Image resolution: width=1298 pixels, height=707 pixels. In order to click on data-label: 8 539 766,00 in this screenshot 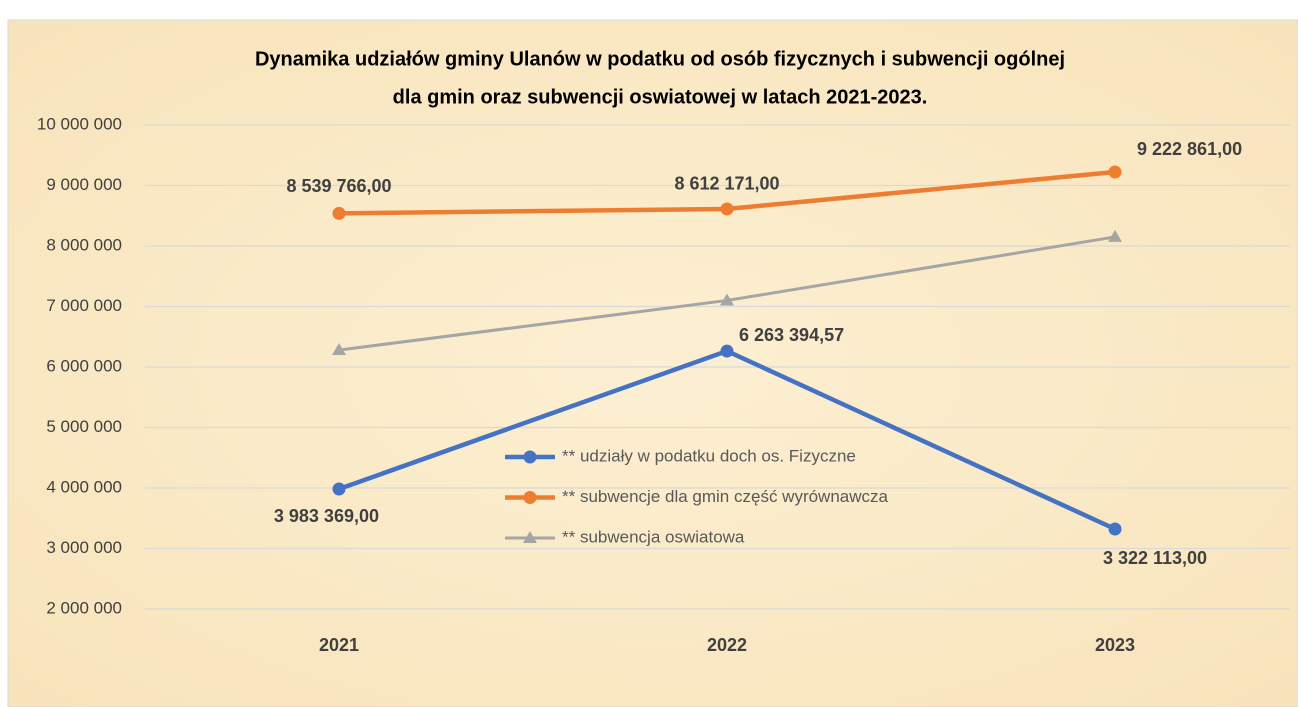, I will do `click(338, 186)`.